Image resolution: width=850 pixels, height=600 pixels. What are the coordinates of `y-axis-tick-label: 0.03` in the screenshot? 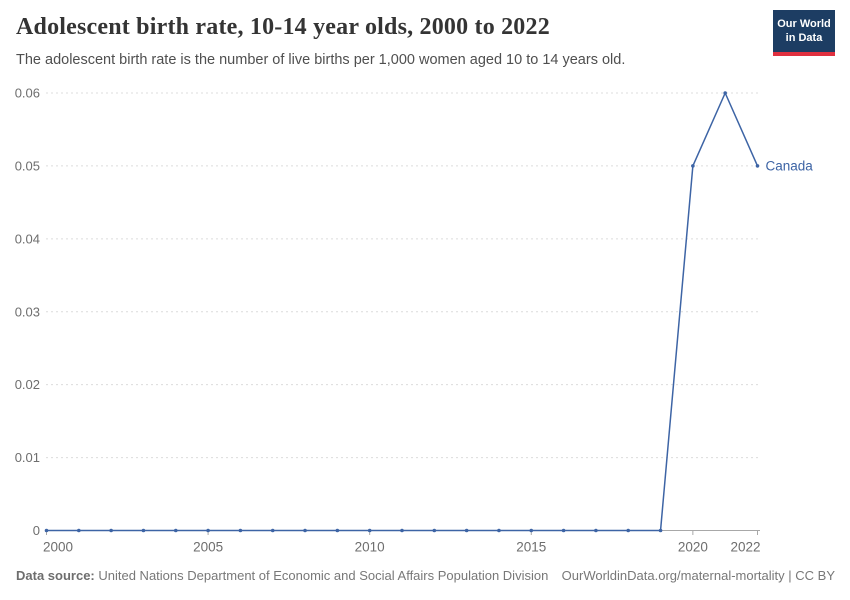 It's located at (27, 311).